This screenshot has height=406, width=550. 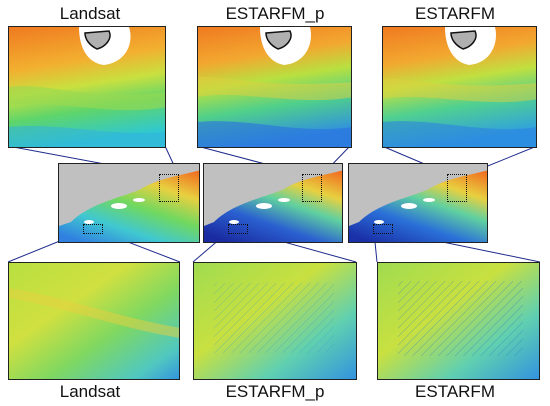 I want to click on top-zoom-panel-estarfm-p, so click(x=274, y=87).